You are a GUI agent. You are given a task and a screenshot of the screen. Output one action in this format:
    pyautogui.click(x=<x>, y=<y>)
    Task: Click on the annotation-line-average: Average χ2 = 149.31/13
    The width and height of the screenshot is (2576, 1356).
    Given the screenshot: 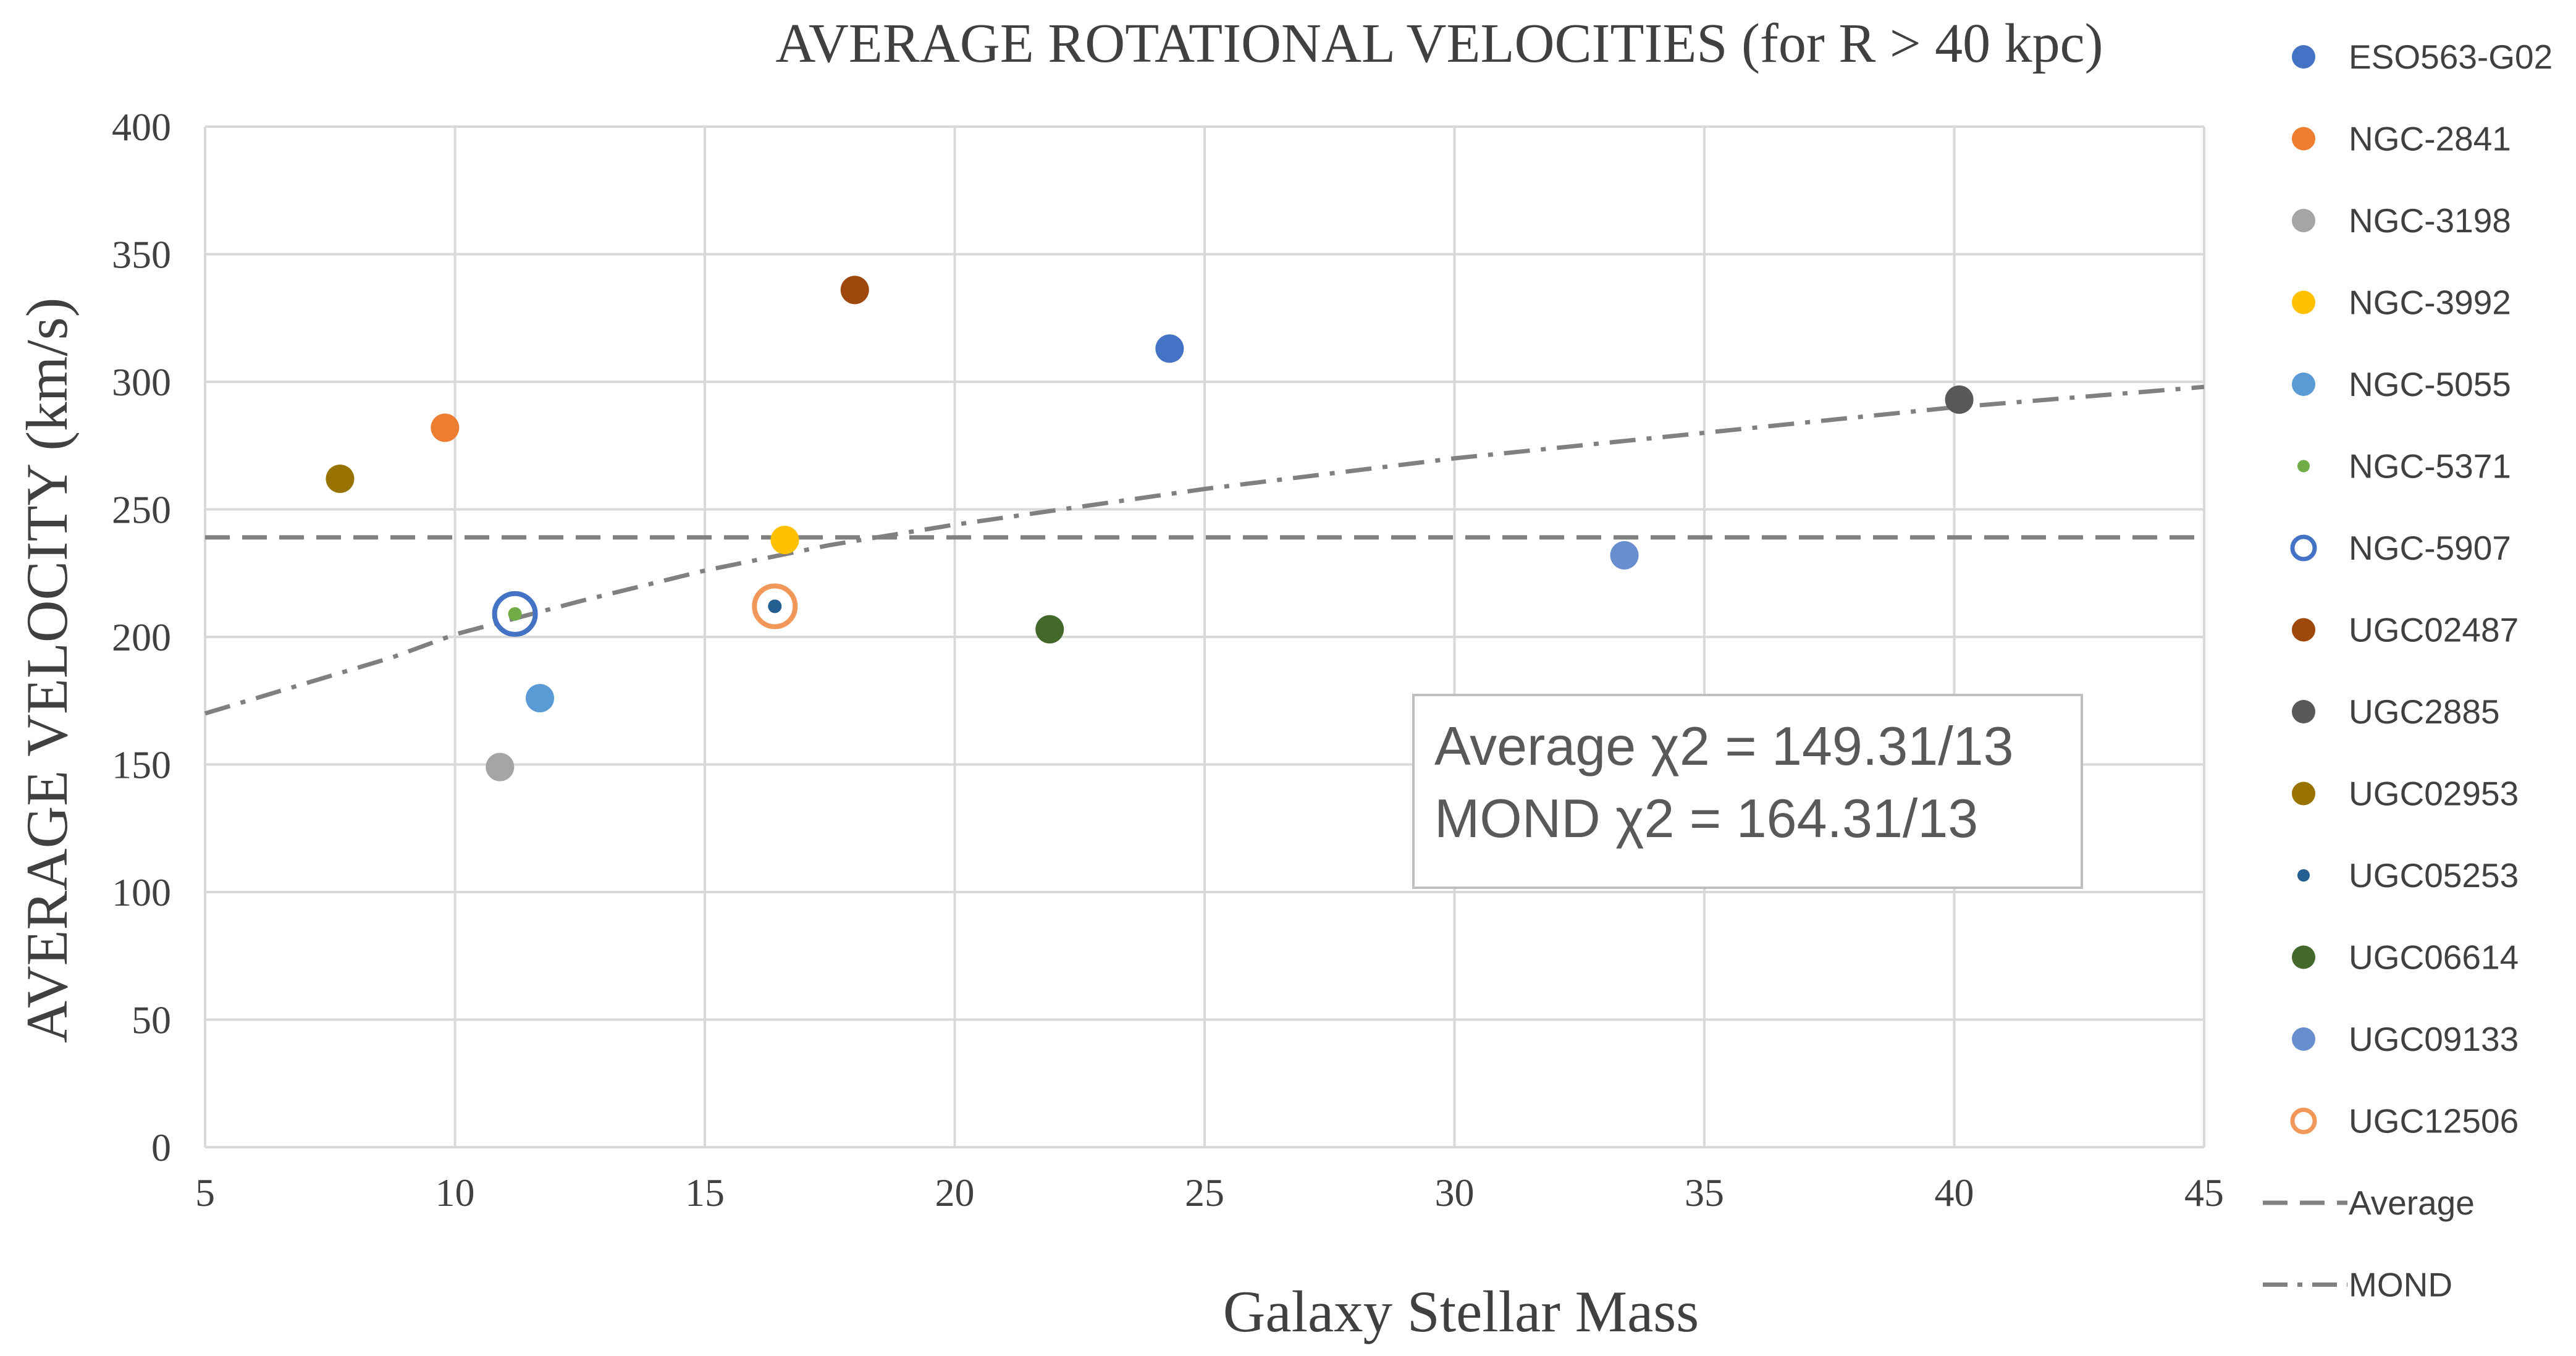 What is the action you would take?
    pyautogui.click(x=1724, y=746)
    